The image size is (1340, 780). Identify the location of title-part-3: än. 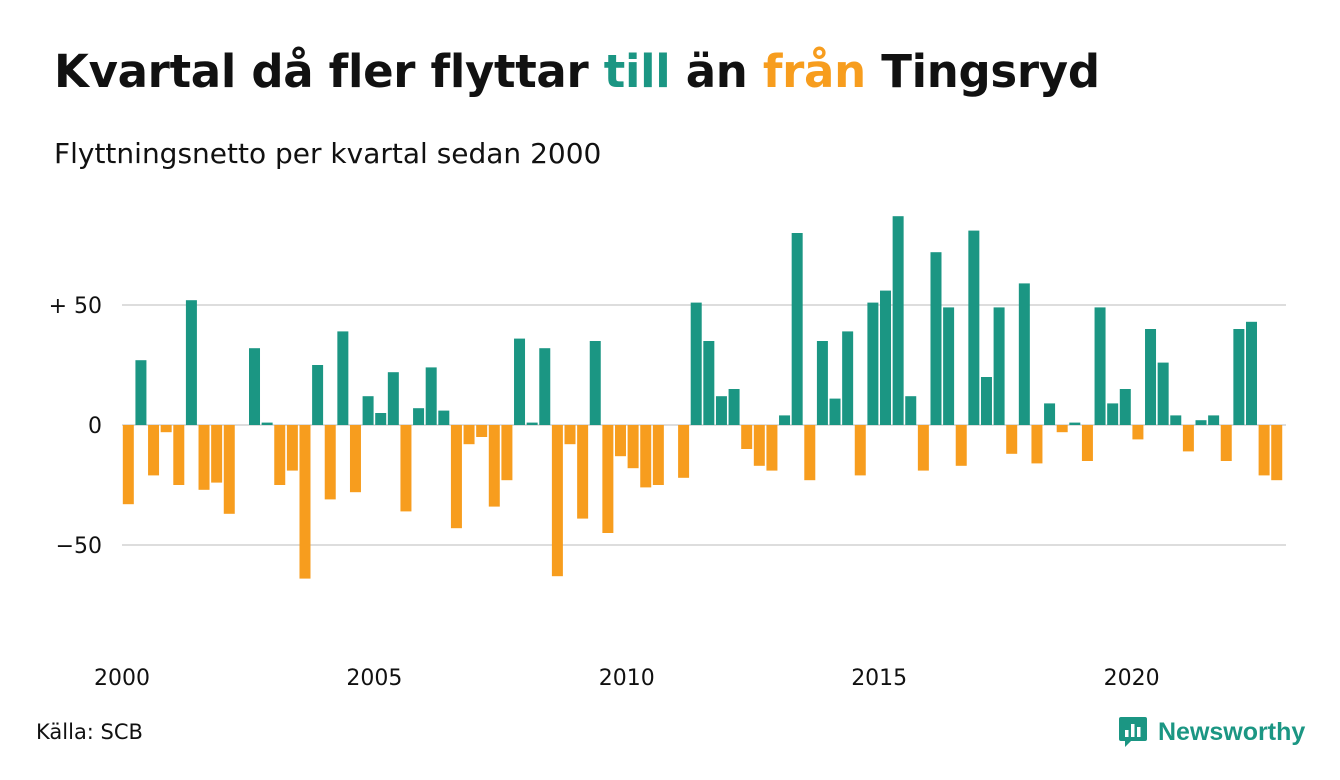
(716, 71).